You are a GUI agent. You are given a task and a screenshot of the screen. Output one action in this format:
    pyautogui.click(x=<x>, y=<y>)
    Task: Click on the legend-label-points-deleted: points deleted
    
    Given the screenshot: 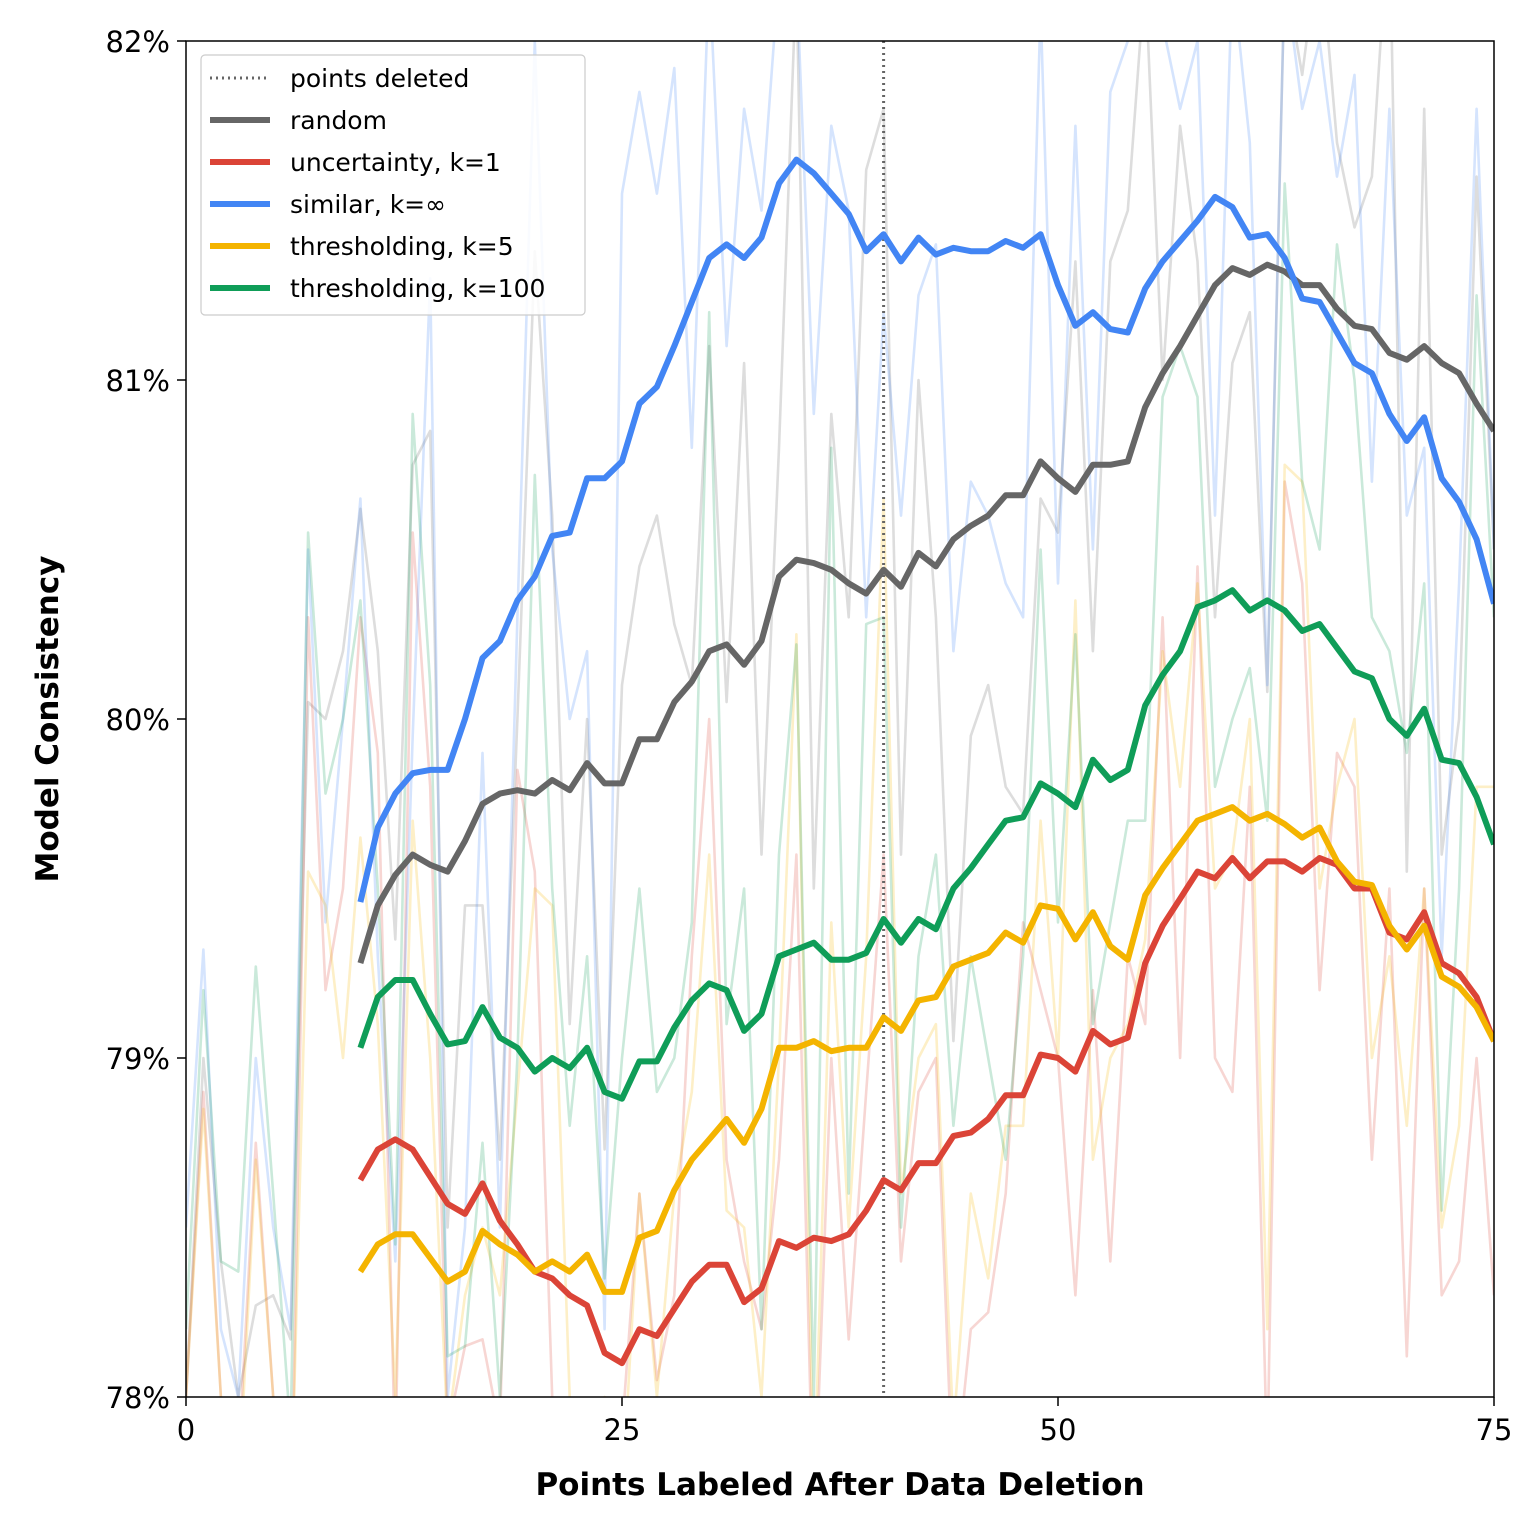 What is the action you would take?
    pyautogui.click(x=379, y=78)
    